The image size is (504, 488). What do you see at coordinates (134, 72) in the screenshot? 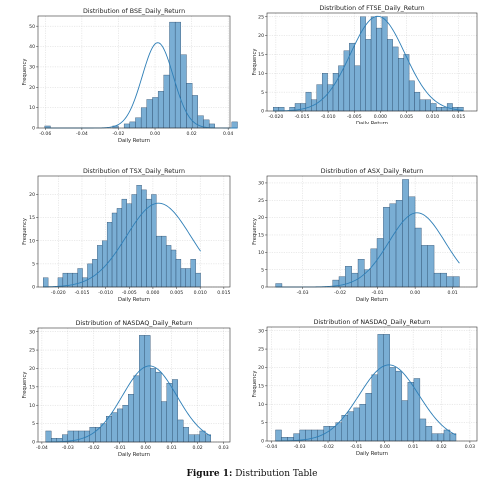
I see `plot-frame` at bounding box center [134, 72].